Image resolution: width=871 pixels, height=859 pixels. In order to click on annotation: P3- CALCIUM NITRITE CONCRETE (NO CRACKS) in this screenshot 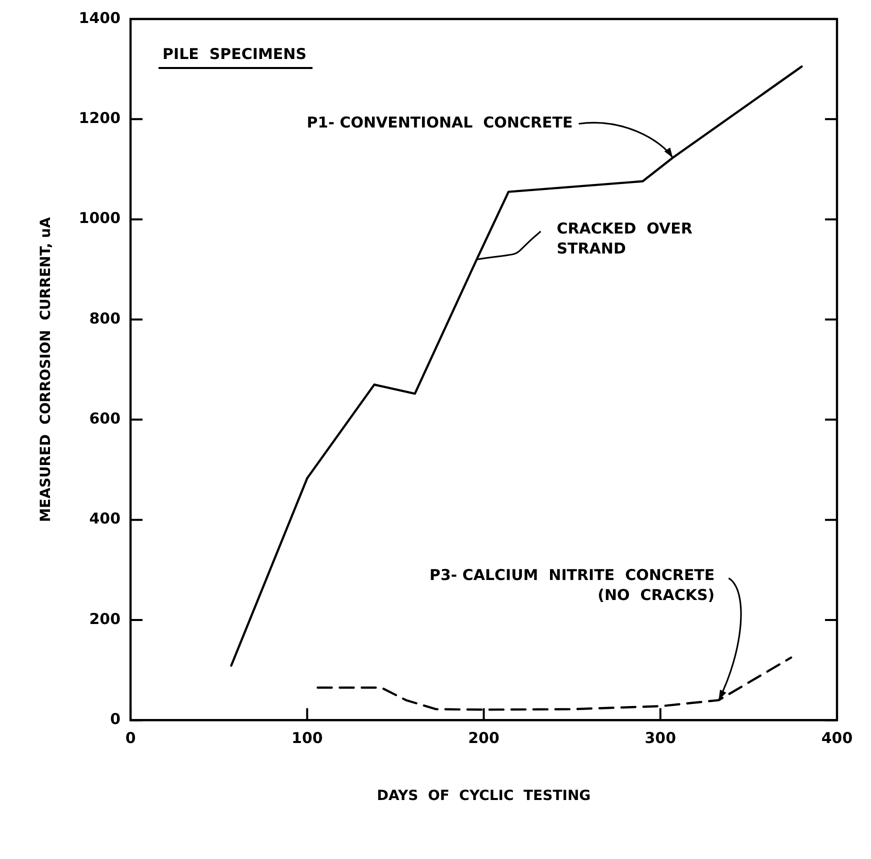, I will do `click(572, 585)`.